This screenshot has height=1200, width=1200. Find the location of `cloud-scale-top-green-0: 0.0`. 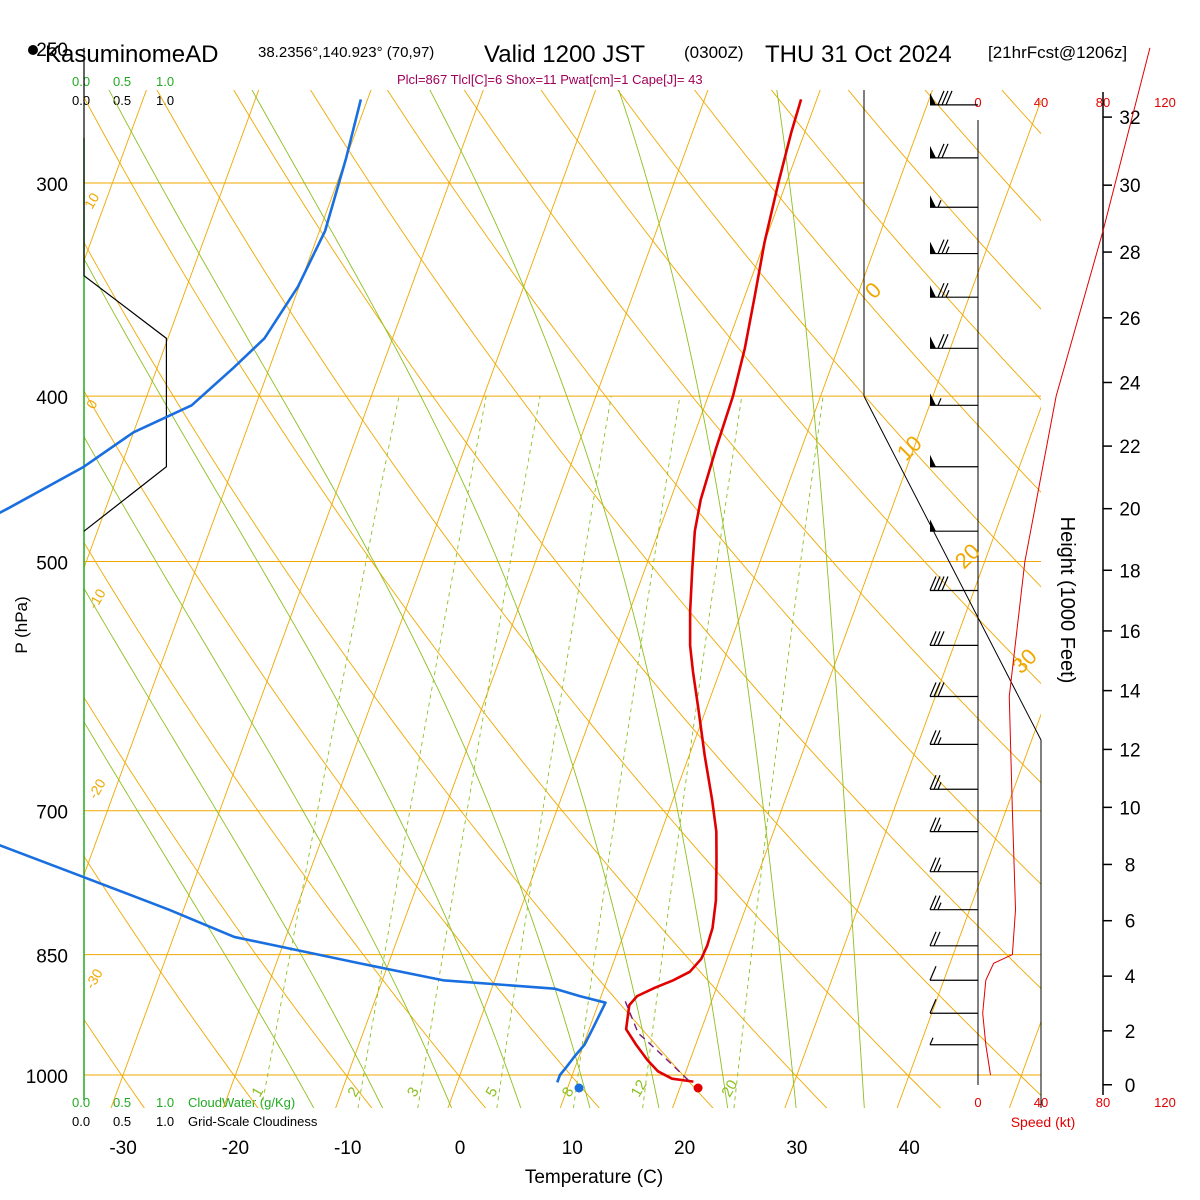

cloud-scale-top-green-0: 0.0 is located at coordinates (81, 81).